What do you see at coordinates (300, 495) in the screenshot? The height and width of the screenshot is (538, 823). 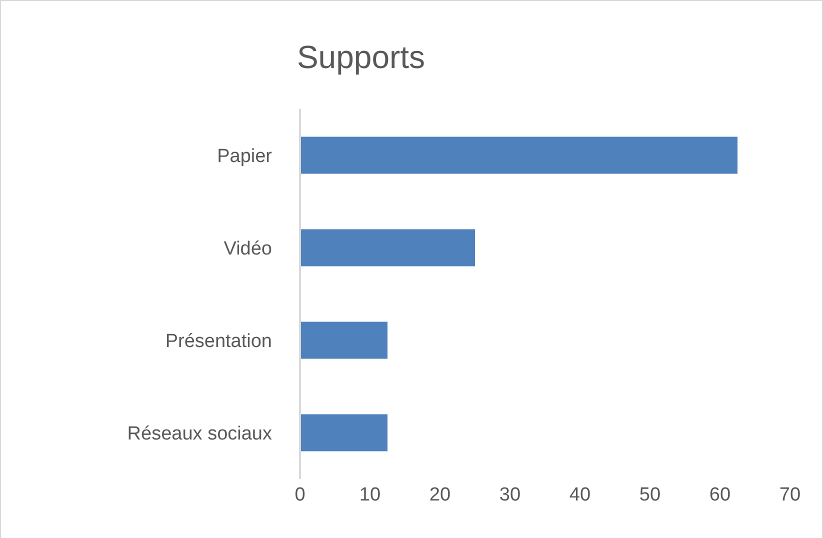 I see `x-tick-label: 0` at bounding box center [300, 495].